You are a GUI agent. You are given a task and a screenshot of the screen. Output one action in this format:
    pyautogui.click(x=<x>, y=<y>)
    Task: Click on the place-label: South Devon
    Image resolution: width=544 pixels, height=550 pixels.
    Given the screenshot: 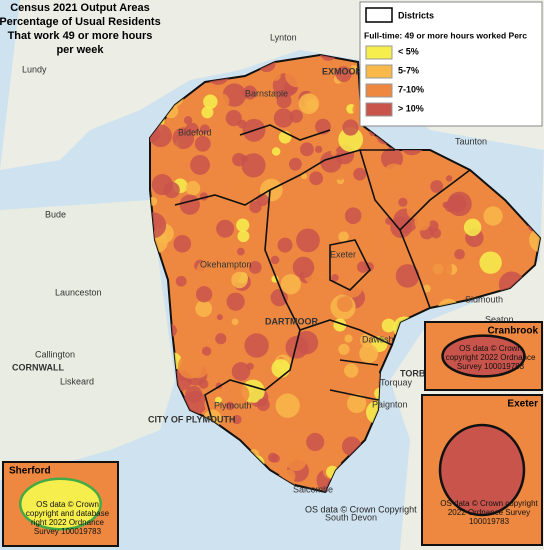 What is the action you would take?
    pyautogui.click(x=351, y=517)
    